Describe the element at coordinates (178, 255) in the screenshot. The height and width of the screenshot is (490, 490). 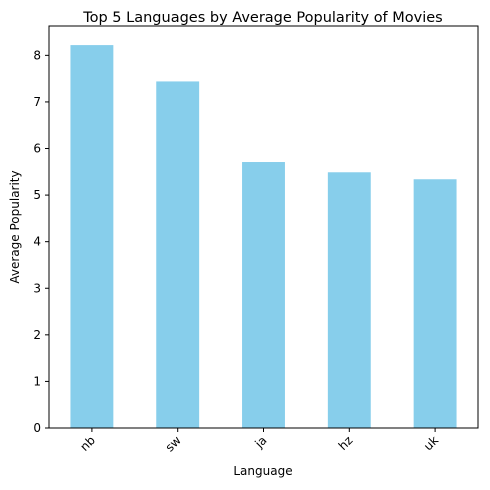
I see `bar-sw` at that location.